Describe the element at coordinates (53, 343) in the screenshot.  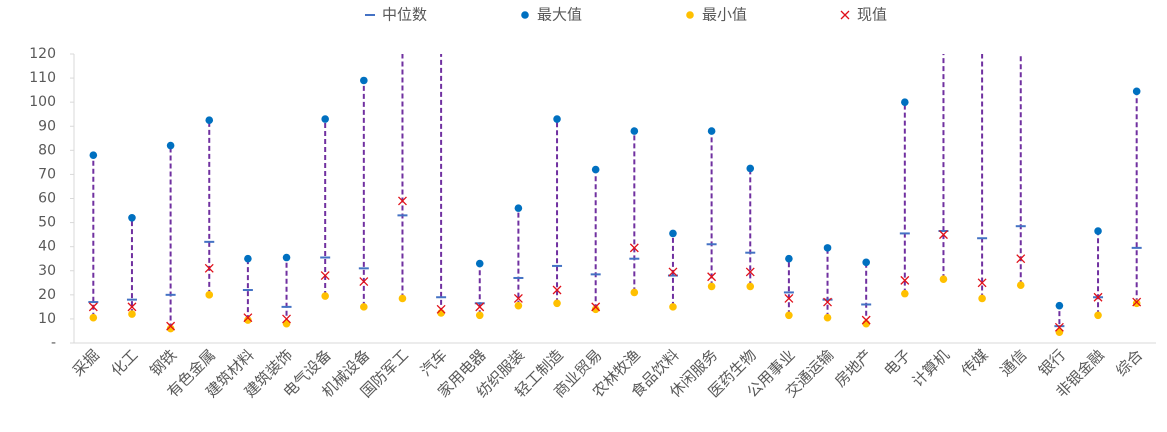
I see `y-tick-label: -` at that location.